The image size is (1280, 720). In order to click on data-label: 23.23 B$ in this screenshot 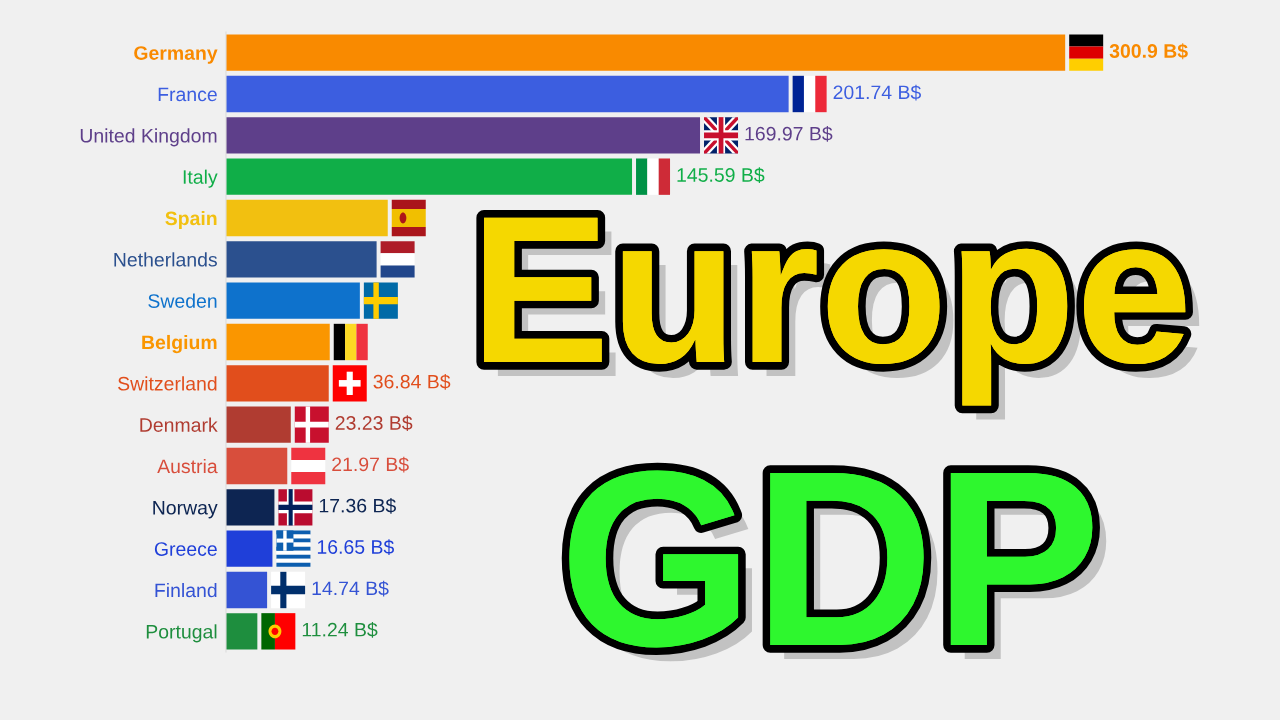, I will do `click(374, 423)`.